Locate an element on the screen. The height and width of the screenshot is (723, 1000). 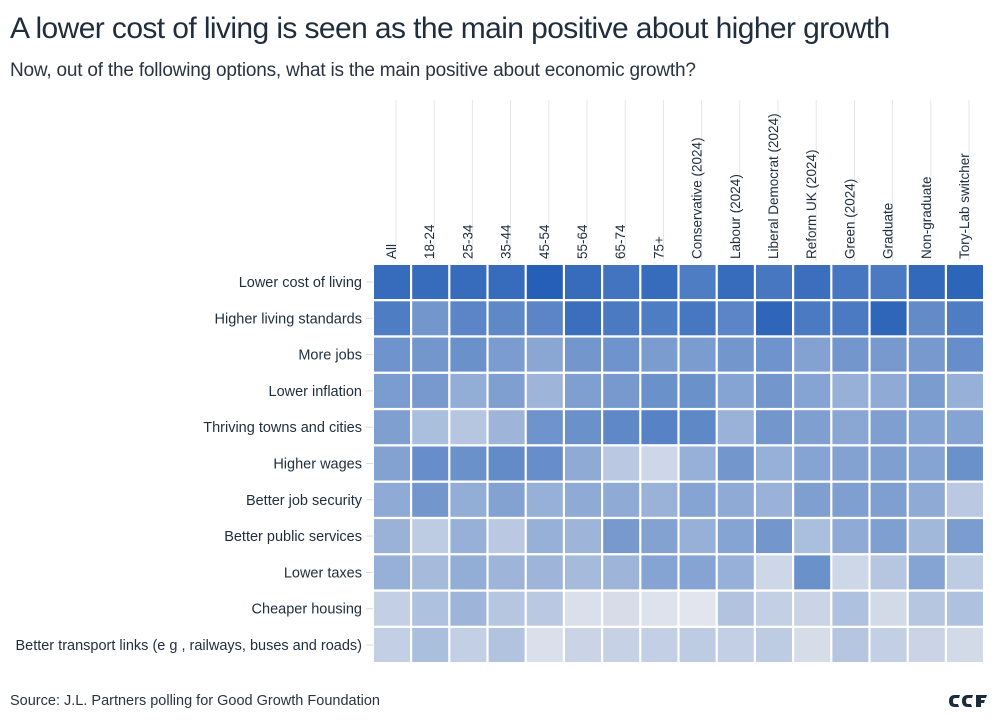
column-label: 18-24 is located at coordinates (429, 241).